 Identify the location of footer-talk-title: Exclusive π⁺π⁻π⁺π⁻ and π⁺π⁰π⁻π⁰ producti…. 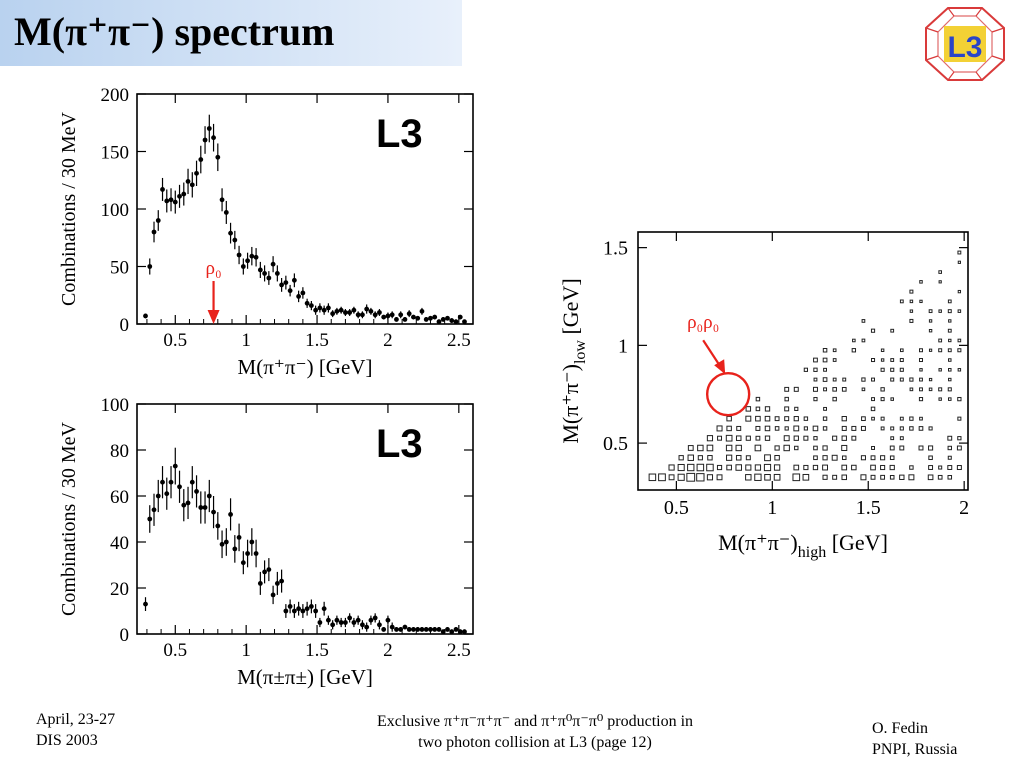
(535, 732).